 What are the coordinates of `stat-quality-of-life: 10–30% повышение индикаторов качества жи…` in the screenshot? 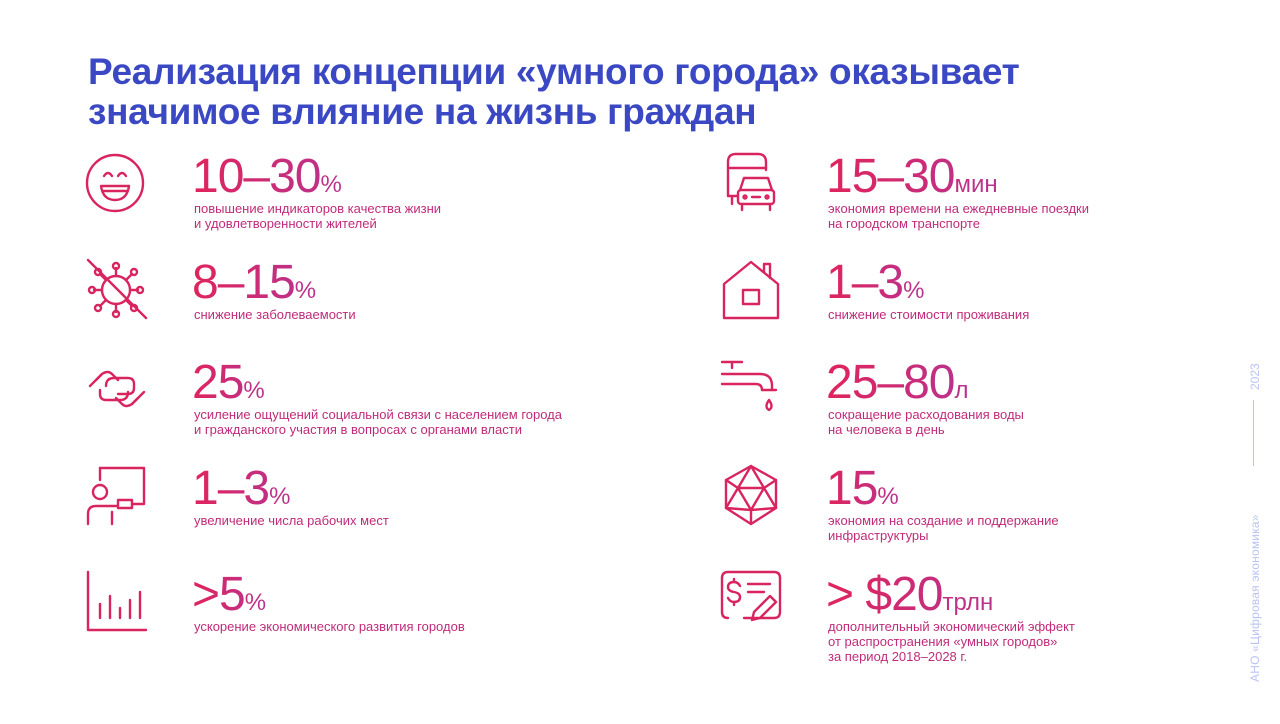 It's located at (344, 200).